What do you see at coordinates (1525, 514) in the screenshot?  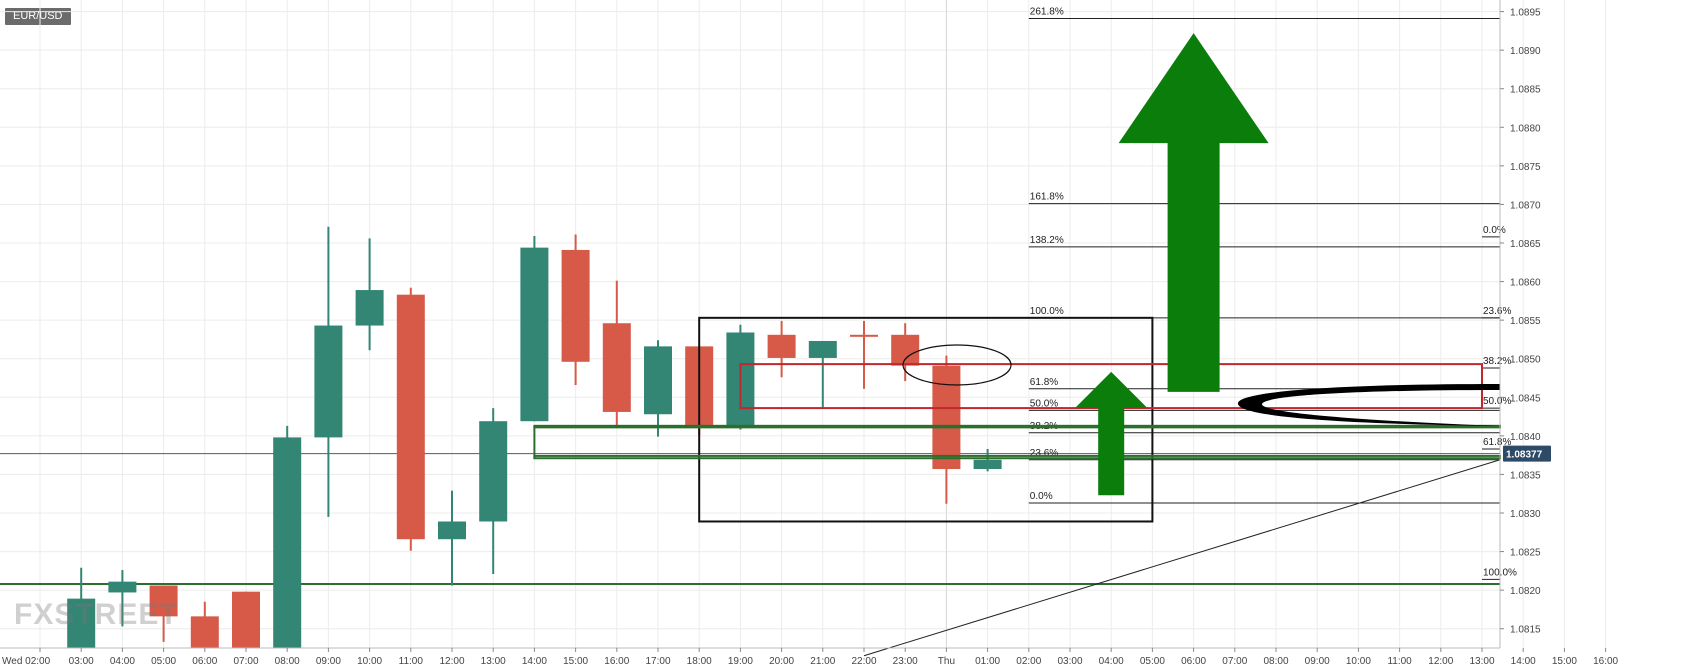 I see `price-tick-label: 1.0830` at bounding box center [1525, 514].